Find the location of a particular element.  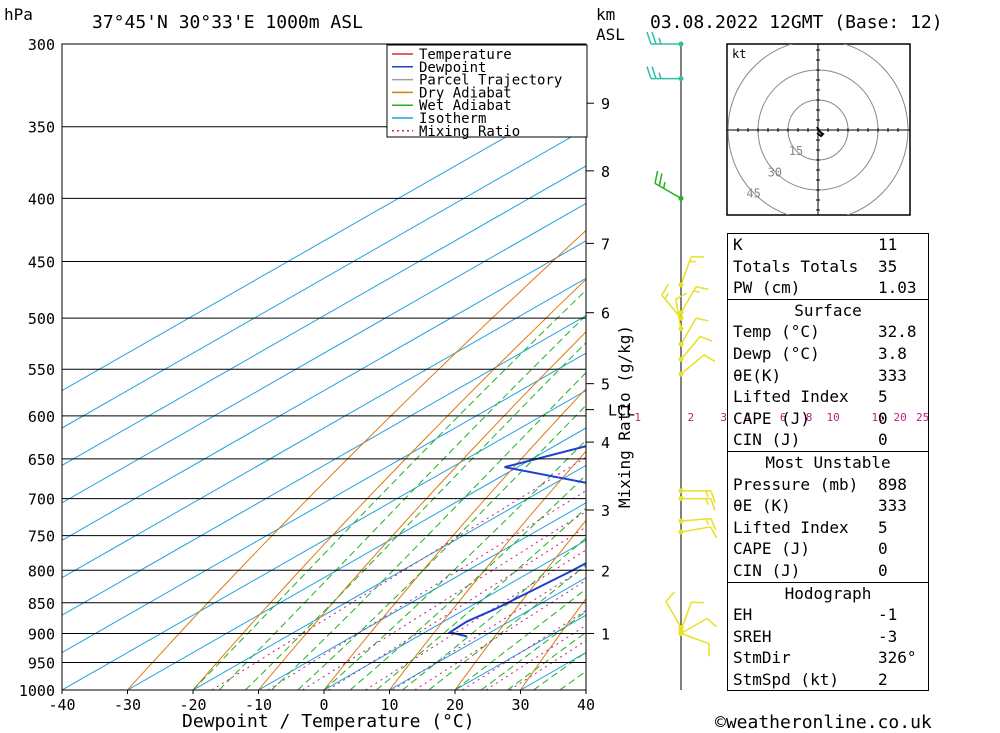

stats-section-indices: K 11 Totals Totals 35 PW (cm) 1.03 is located at coordinates (828, 266).